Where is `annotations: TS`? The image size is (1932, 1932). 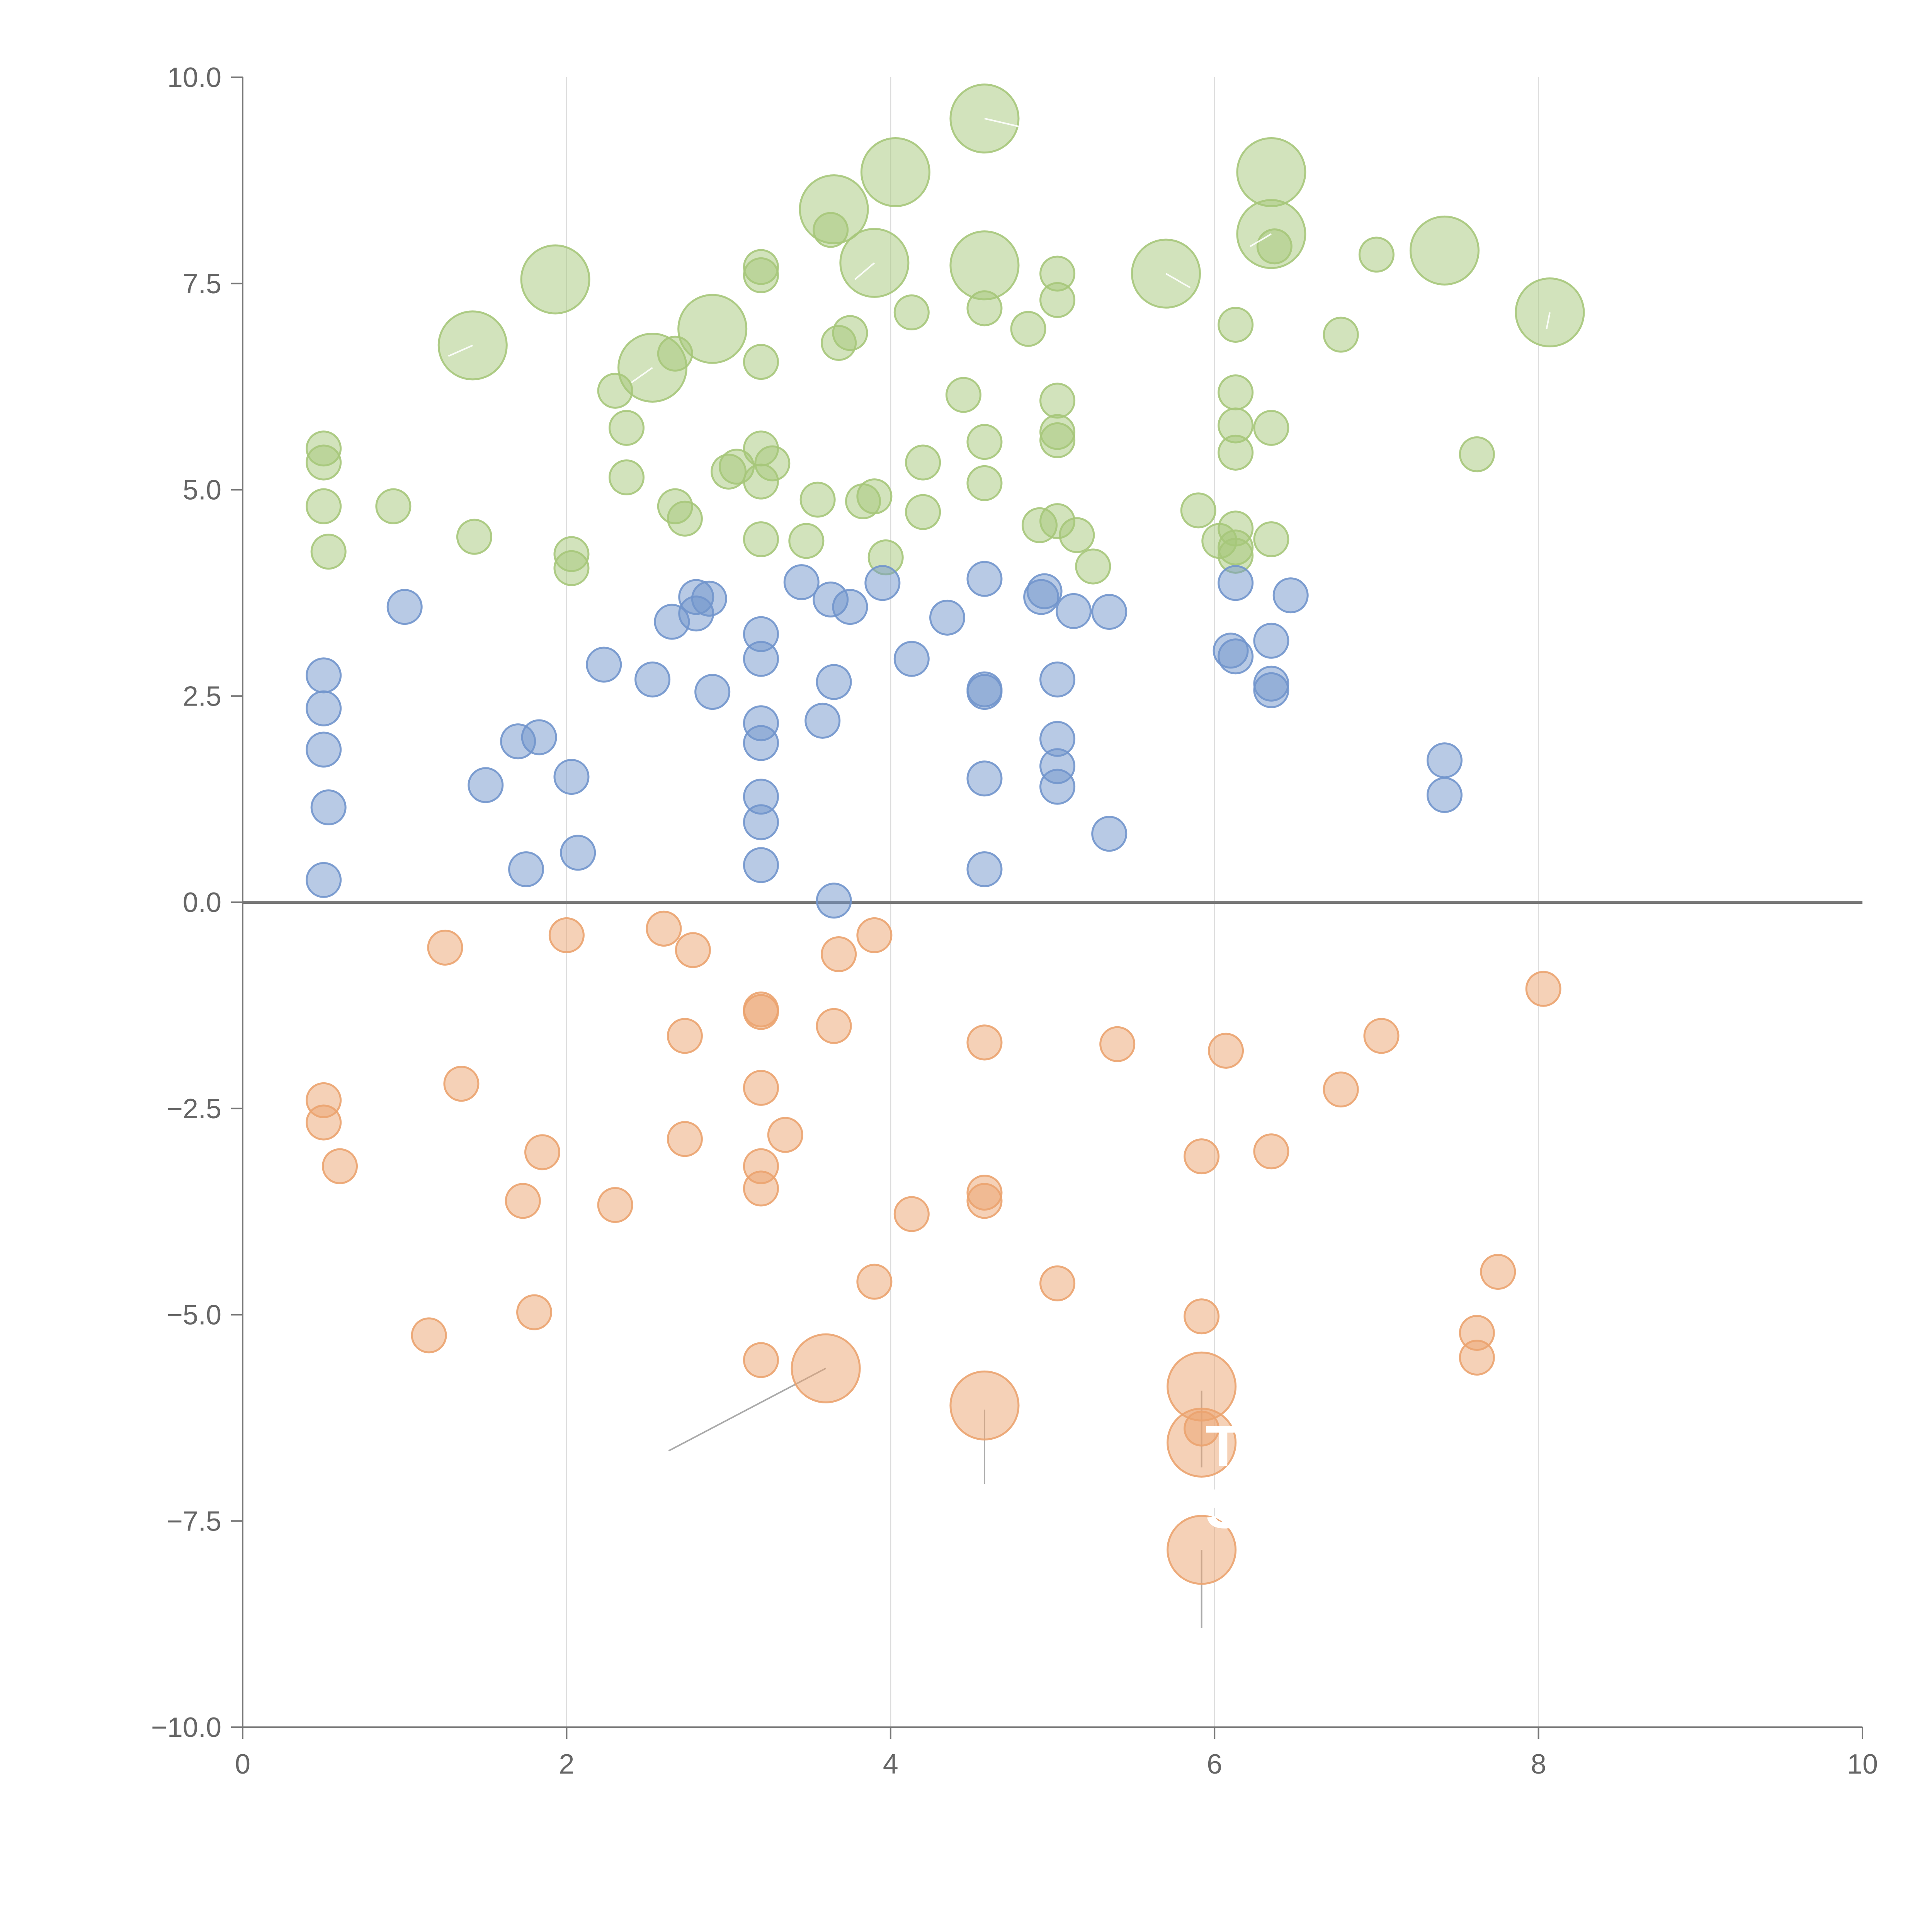 annotations: TS is located at coordinates (1225, 1476).